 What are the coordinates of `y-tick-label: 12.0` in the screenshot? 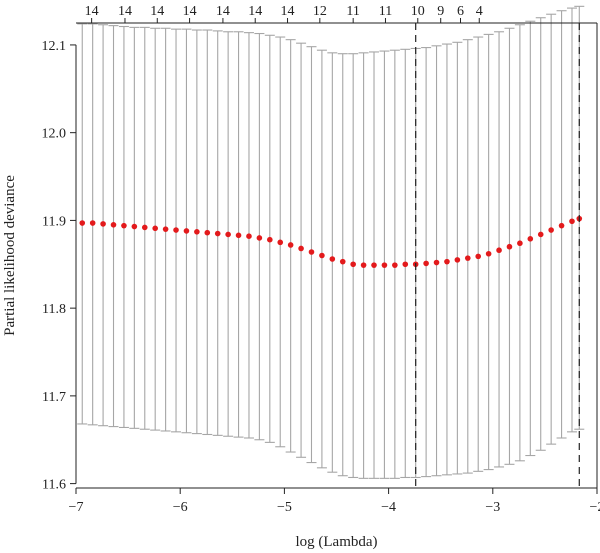 It's located at (54, 134).